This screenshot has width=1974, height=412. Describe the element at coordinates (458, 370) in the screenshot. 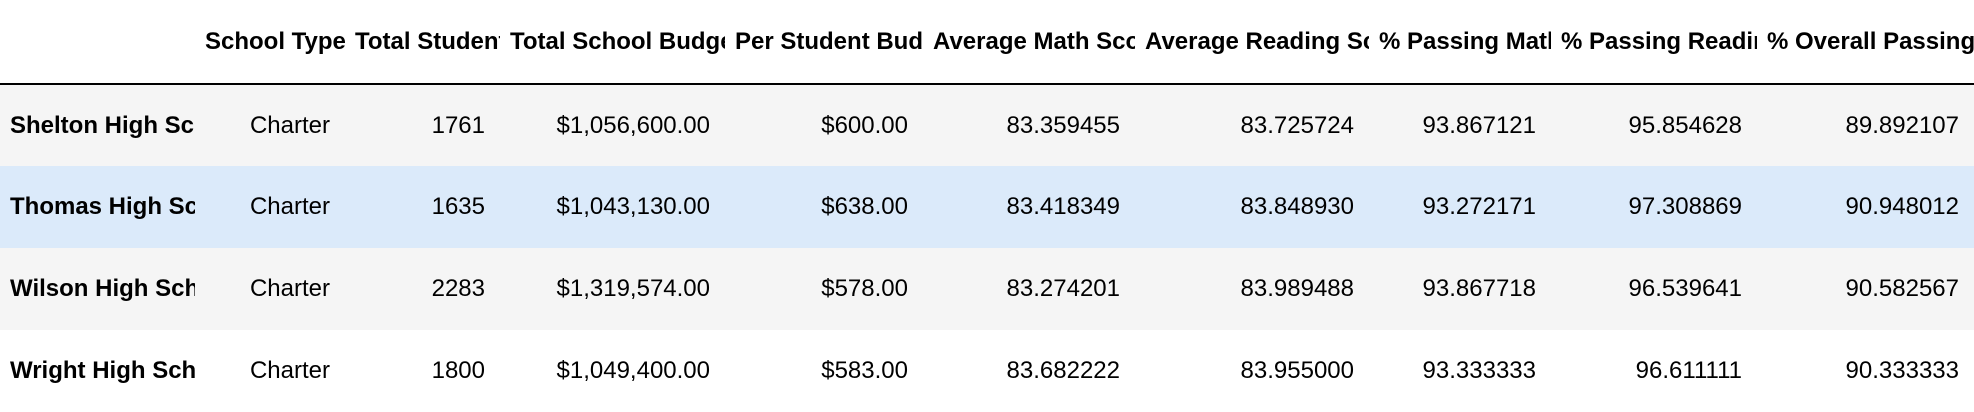

I see `table-cell: 1800` at that location.